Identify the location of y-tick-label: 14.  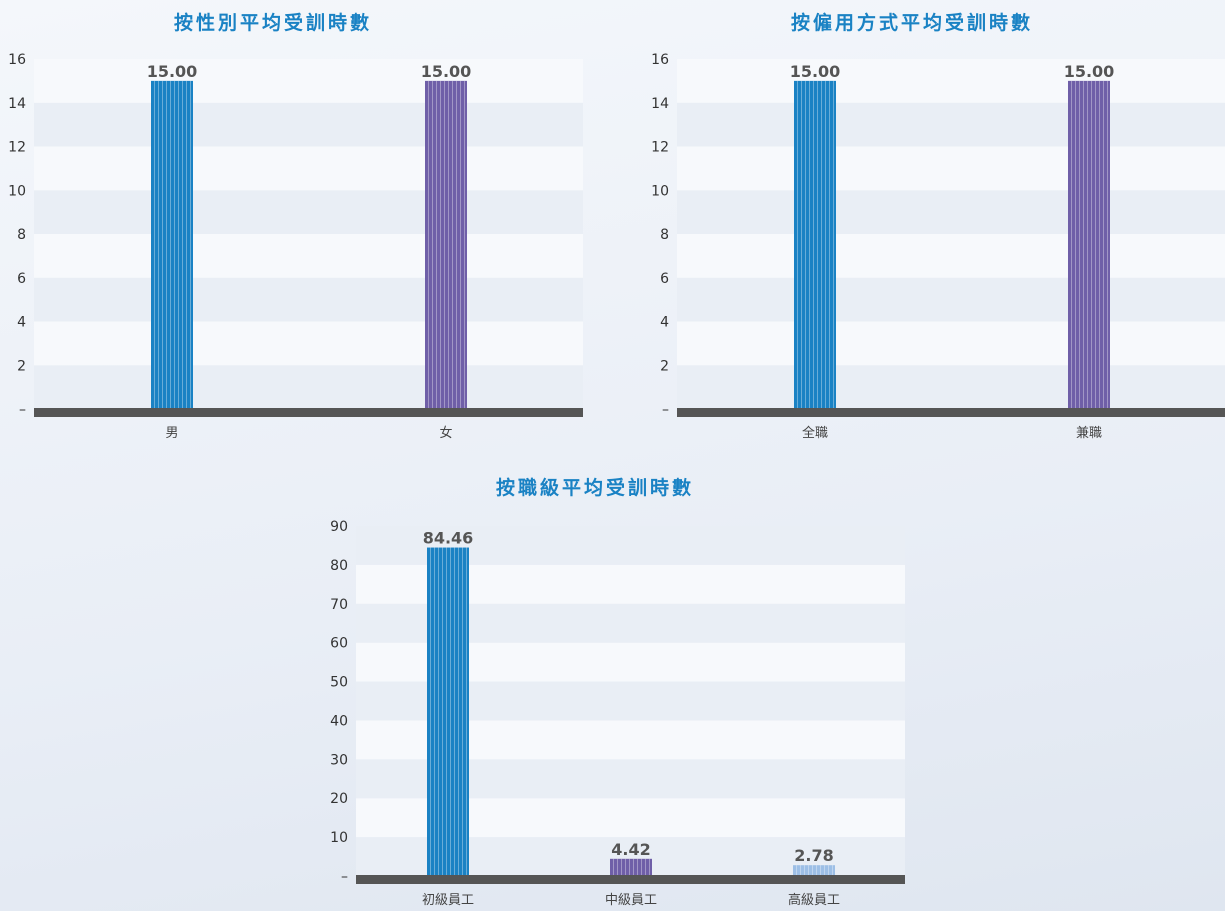
(17, 104).